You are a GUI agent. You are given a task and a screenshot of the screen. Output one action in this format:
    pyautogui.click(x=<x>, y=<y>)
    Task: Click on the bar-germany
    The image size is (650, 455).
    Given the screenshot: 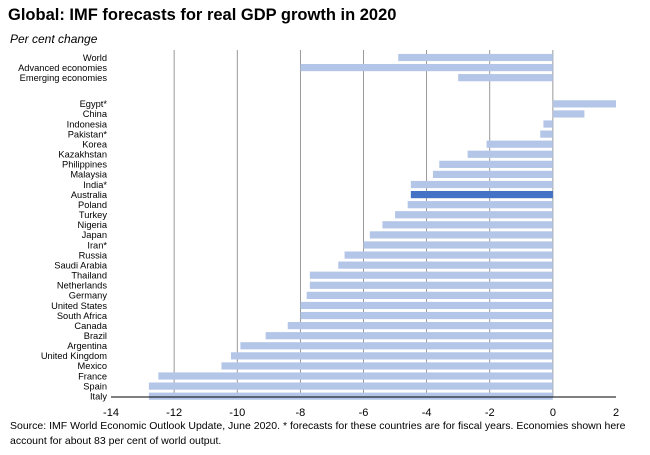 What is the action you would take?
    pyautogui.click(x=429, y=295)
    